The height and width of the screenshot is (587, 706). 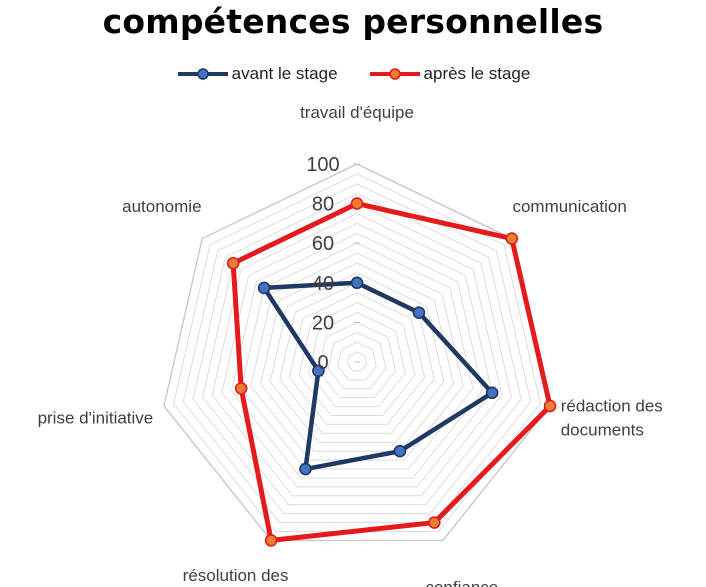 What do you see at coordinates (322, 165) in the screenshot?
I see `tick-label: 100` at bounding box center [322, 165].